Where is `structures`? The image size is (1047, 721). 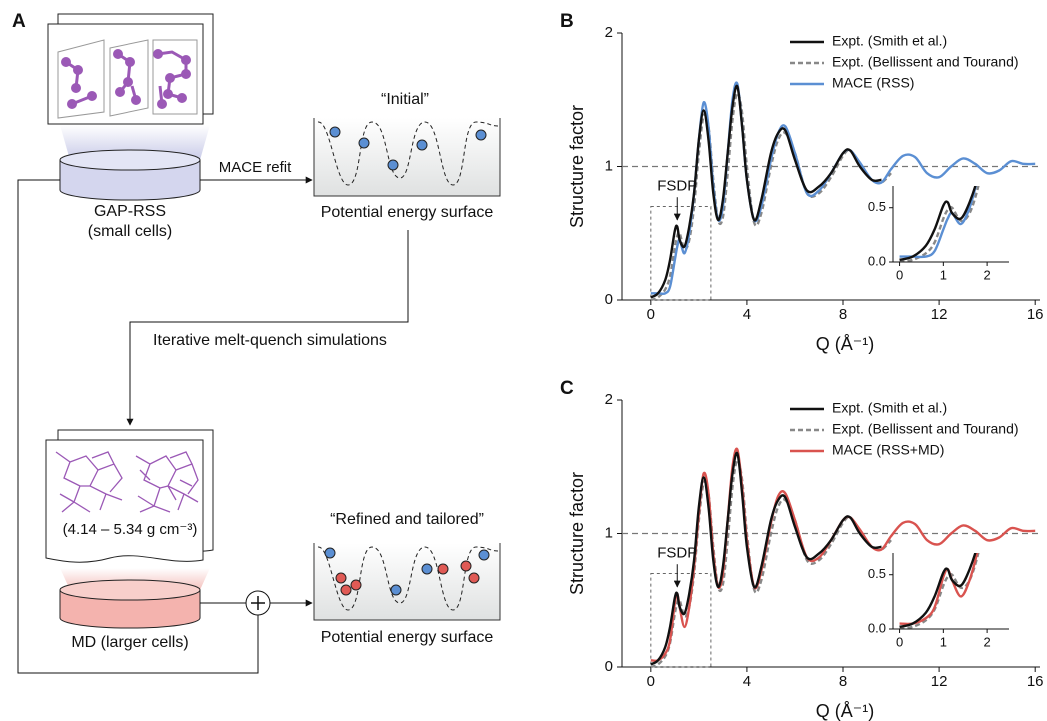 structures is located at coordinates (126, 79).